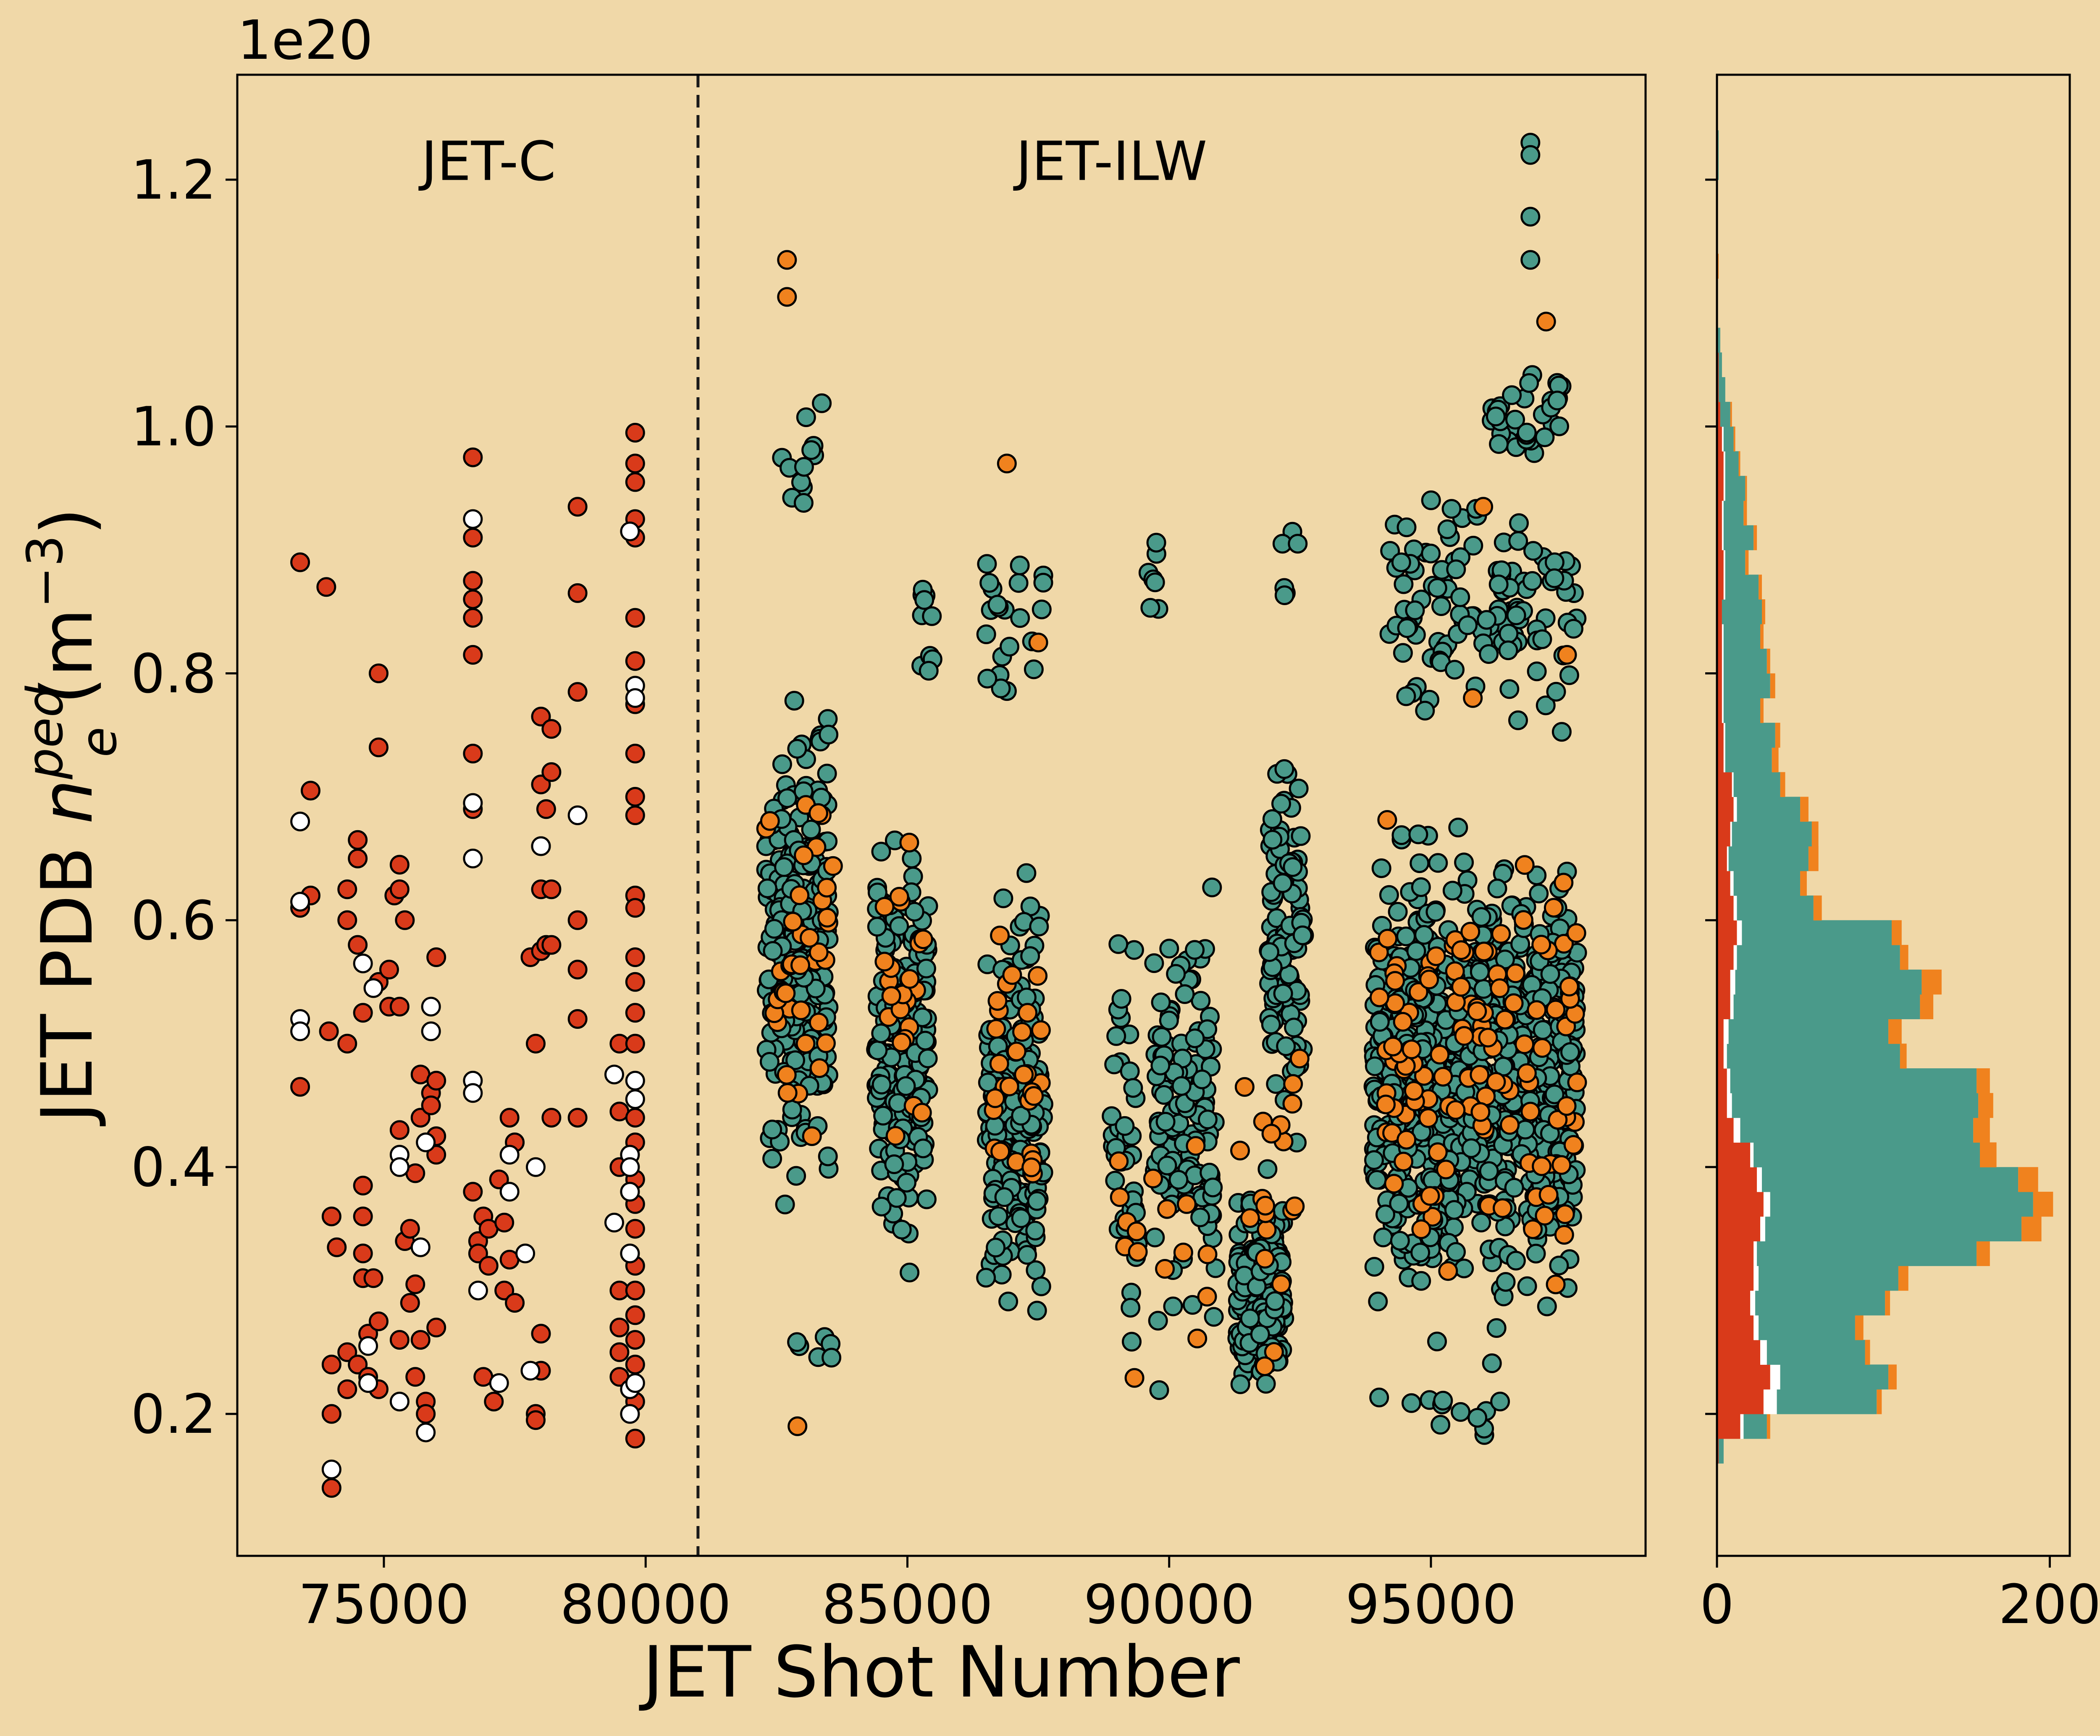  Describe the element at coordinates (487, 162) in the screenshot. I see `region-label-jet-c: JET-C` at that location.